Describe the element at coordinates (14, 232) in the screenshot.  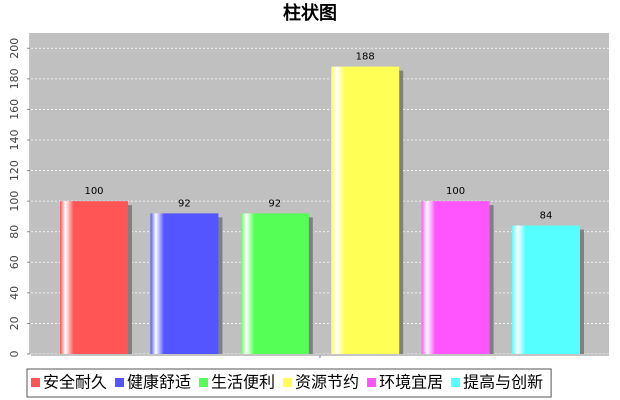
I see `y-tick-label: 80` at that location.